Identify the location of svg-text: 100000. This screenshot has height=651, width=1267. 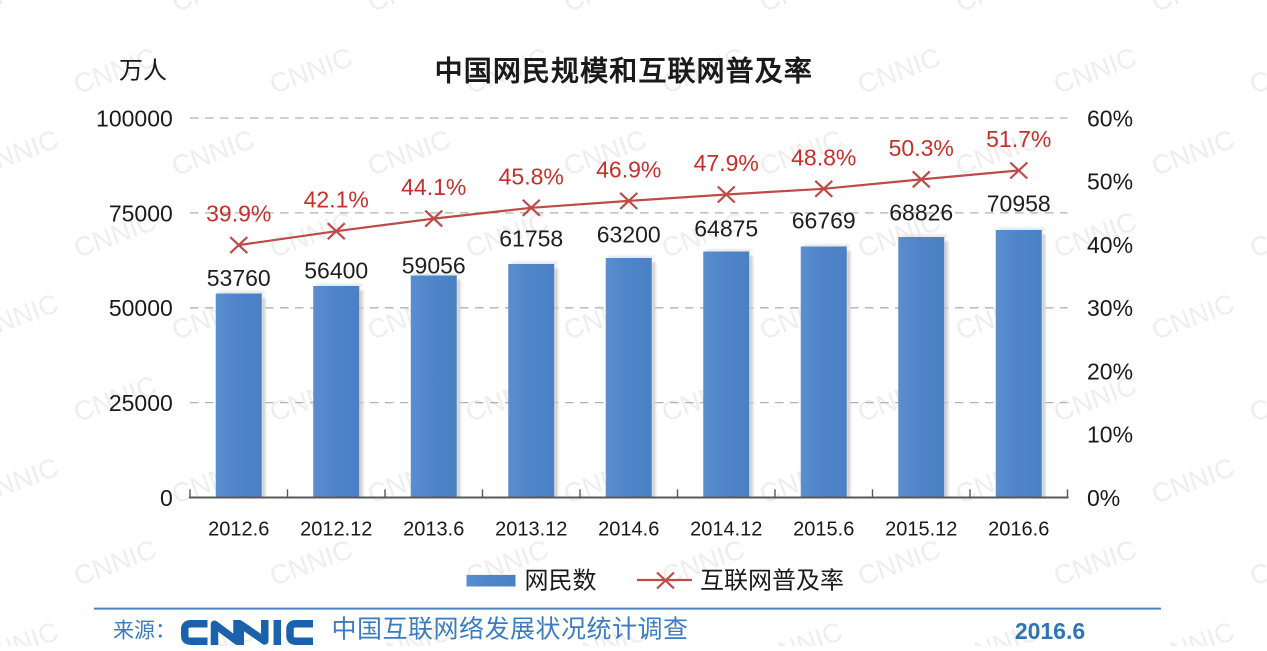
(134, 118).